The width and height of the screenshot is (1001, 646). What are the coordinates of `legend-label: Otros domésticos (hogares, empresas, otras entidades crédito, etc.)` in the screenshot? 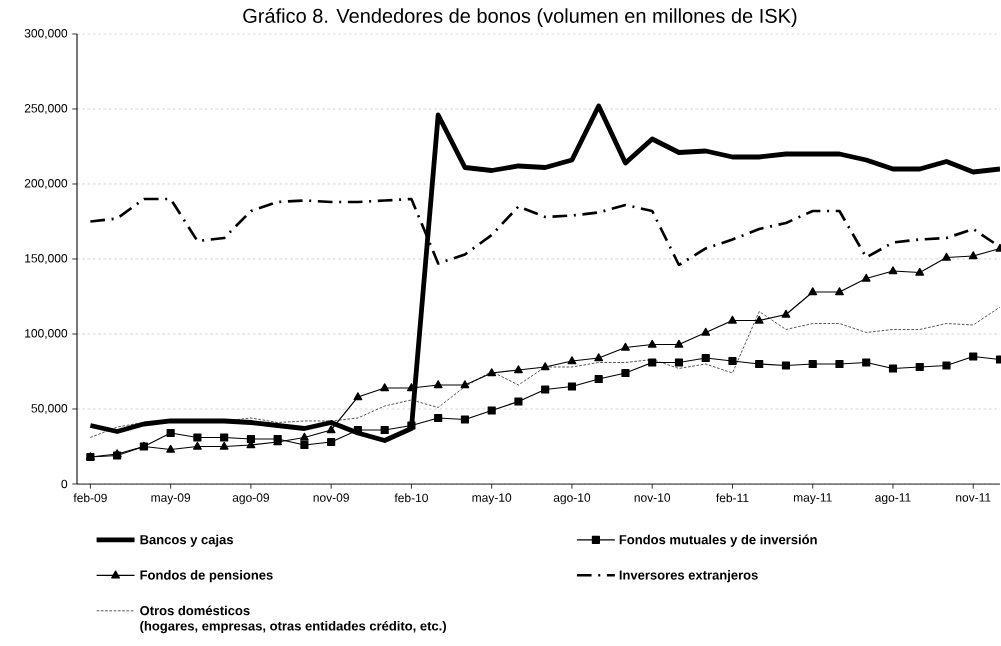 It's located at (293, 619).